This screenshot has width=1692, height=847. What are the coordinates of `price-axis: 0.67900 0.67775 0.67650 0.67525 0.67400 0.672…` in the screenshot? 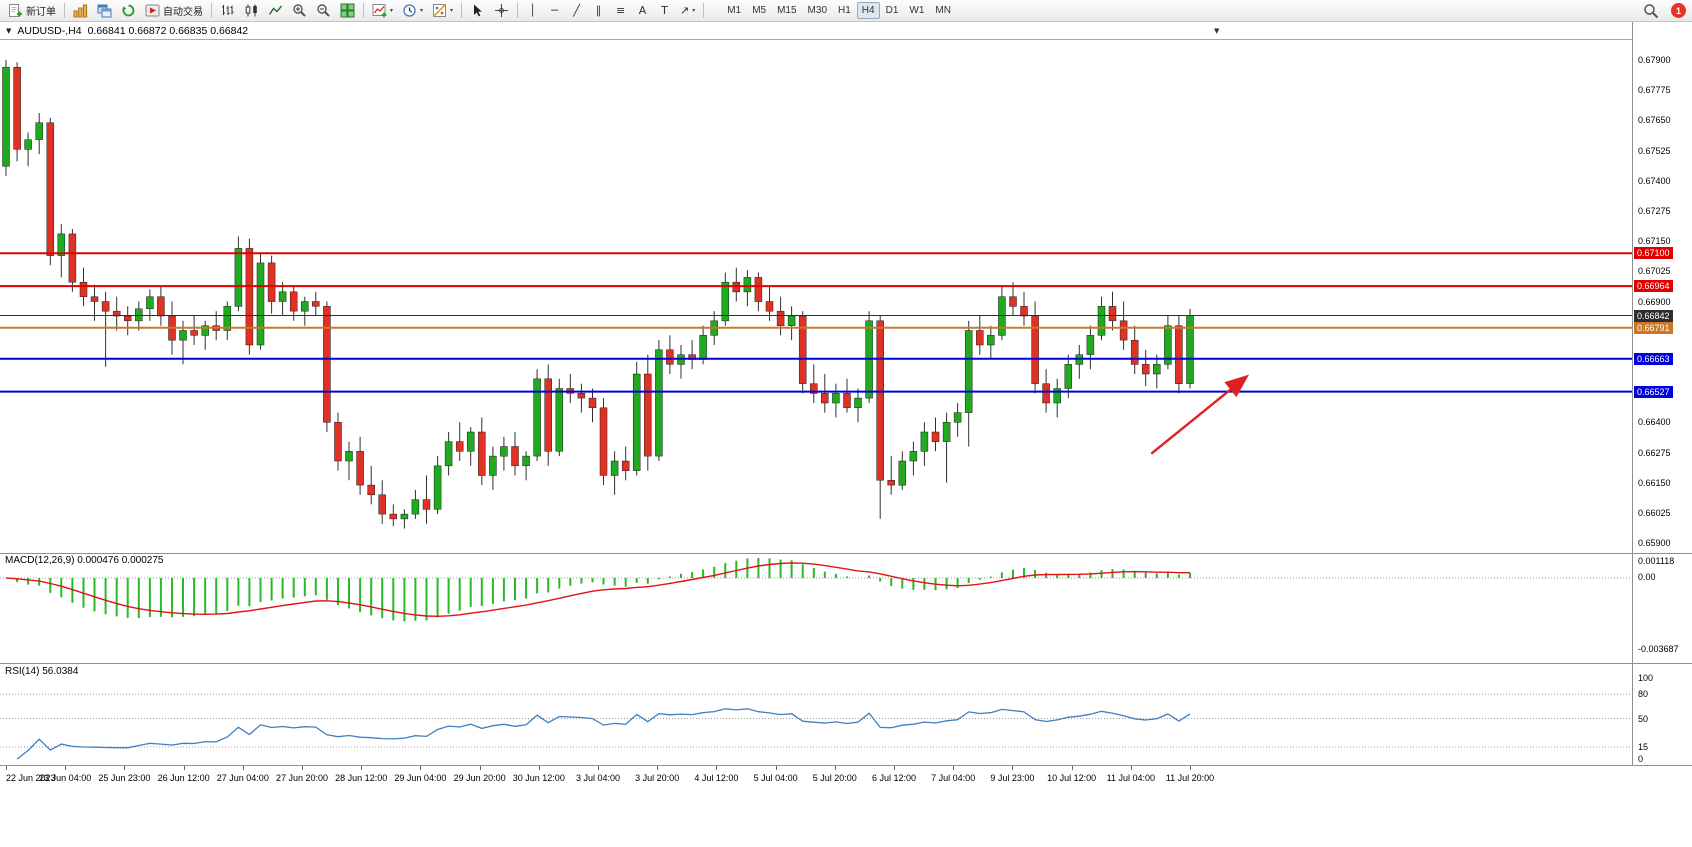 It's located at (1662, 417).